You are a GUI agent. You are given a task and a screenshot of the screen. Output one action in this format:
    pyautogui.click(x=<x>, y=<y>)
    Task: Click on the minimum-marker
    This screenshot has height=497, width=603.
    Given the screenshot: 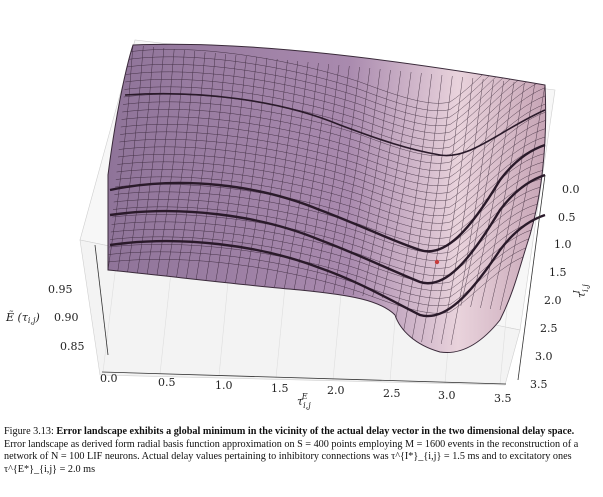 What is the action you would take?
    pyautogui.click(x=437, y=262)
    